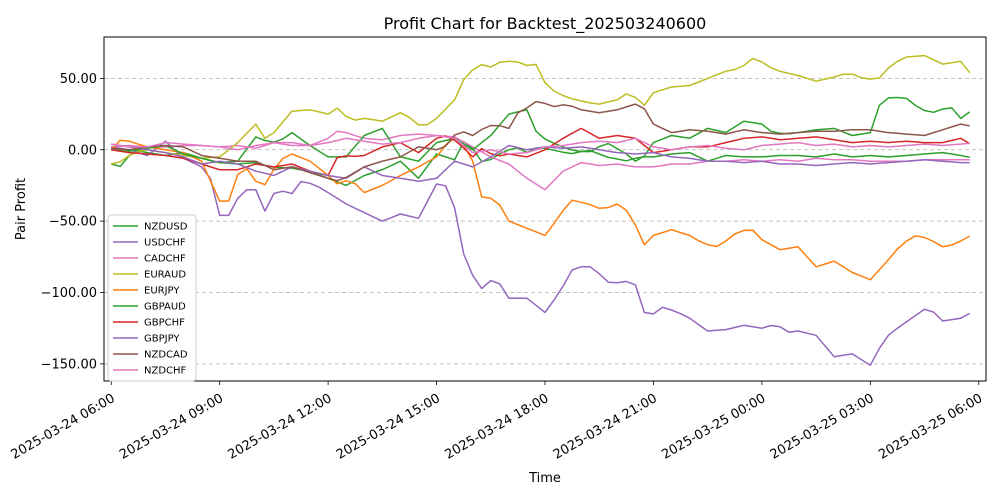 The height and width of the screenshot is (500, 1000). Describe the element at coordinates (545, 24) in the screenshot. I see `chart-title: Profit Chart for Backtest_202503240600` at that location.